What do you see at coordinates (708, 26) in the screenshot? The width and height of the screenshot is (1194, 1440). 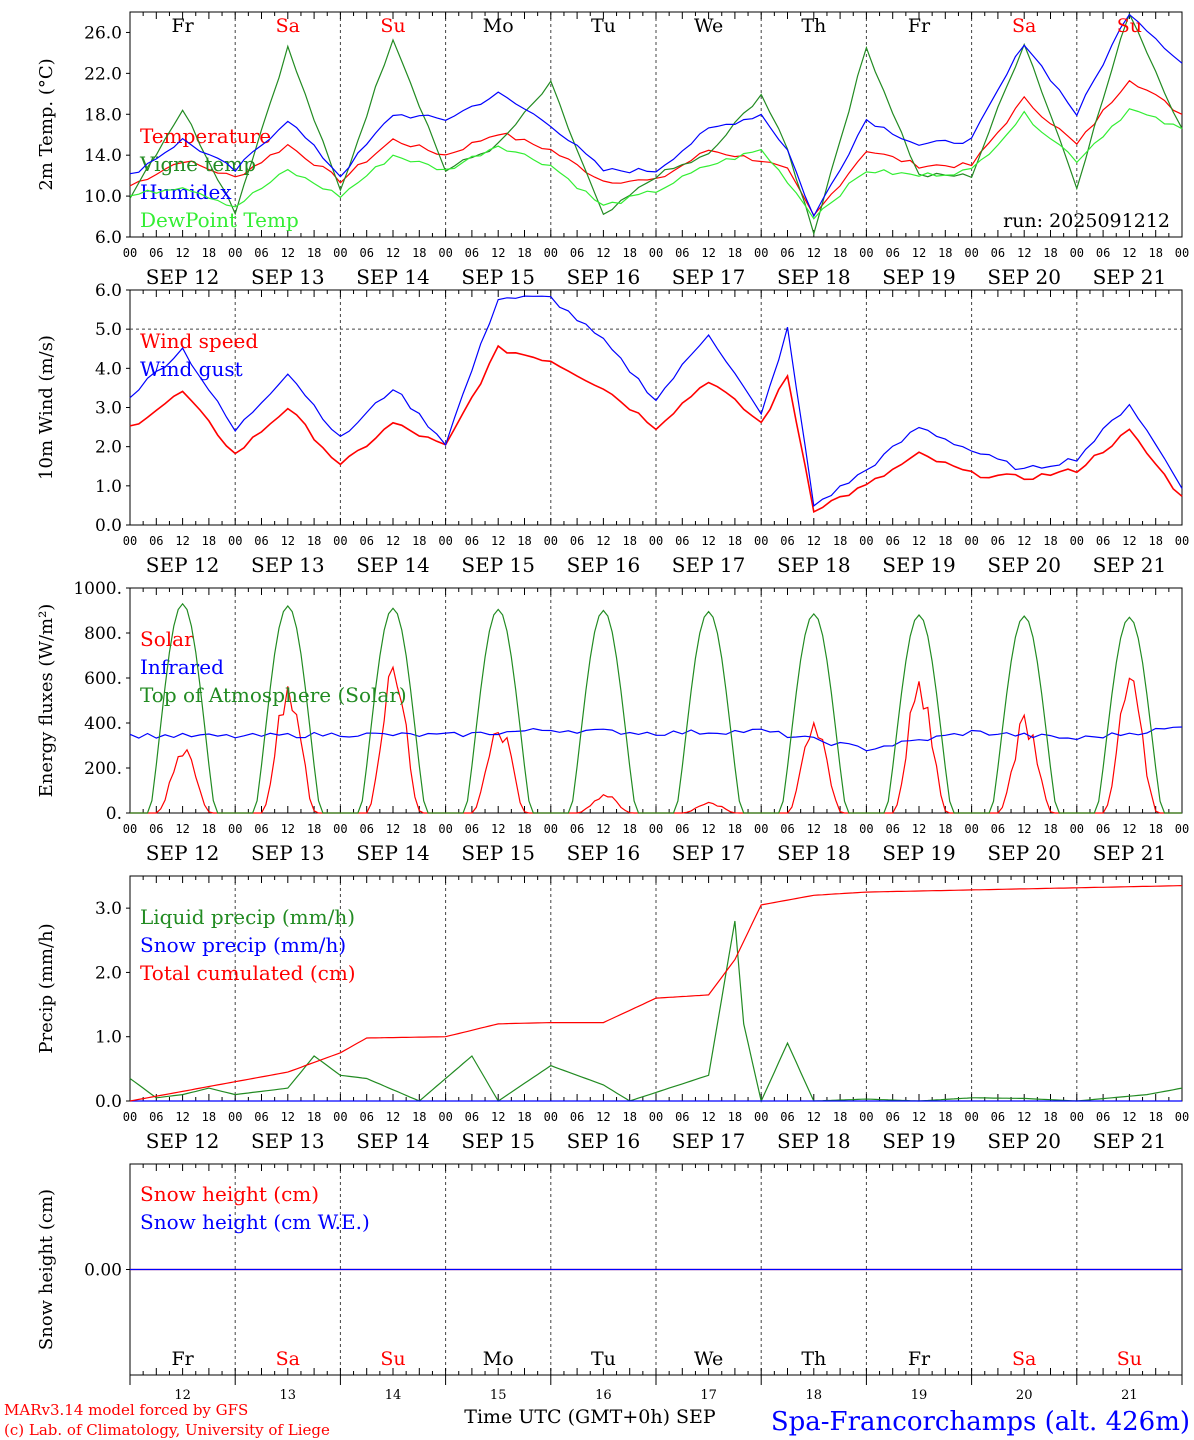 I see `day-abbr-top: We` at bounding box center [708, 26].